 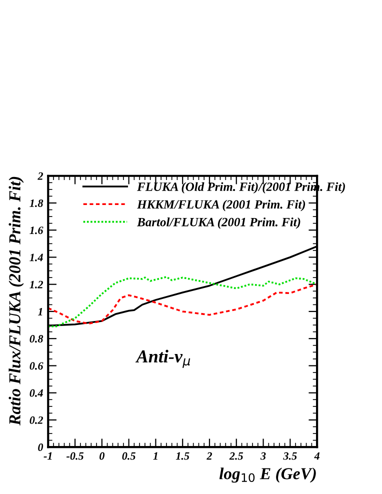 What do you see at coordinates (129, 456) in the screenshot?
I see `x-tick-label: 0.5` at bounding box center [129, 456].